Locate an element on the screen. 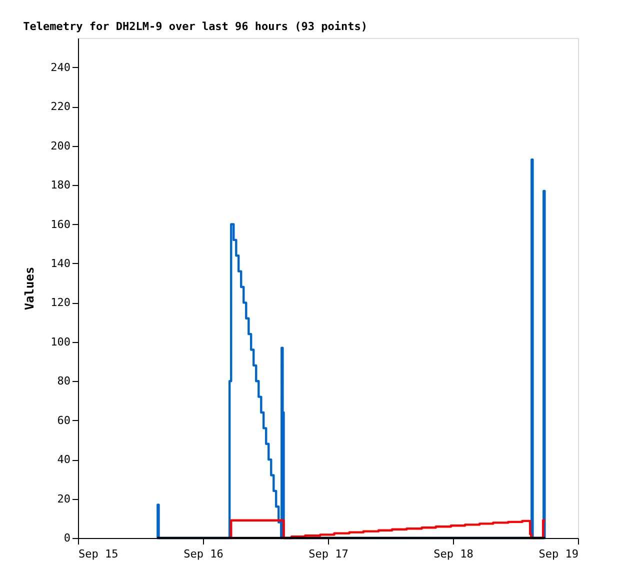 The image size is (618, 579). y-tick-label: 20 is located at coordinates (63, 499).